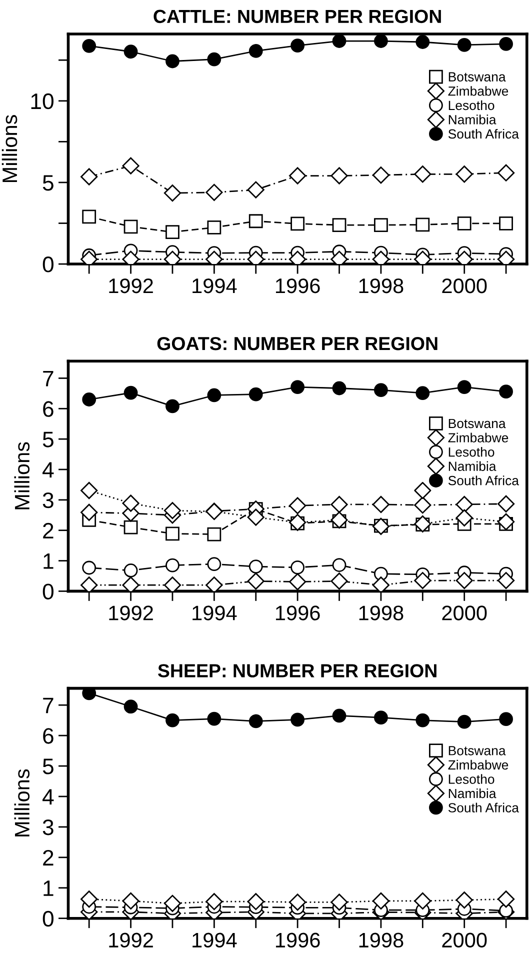 This screenshot has width=529, height=958. What do you see at coordinates (297, 671) in the screenshot?
I see `chart-title: SHEEP: NUMBER PER REGION` at bounding box center [297, 671].